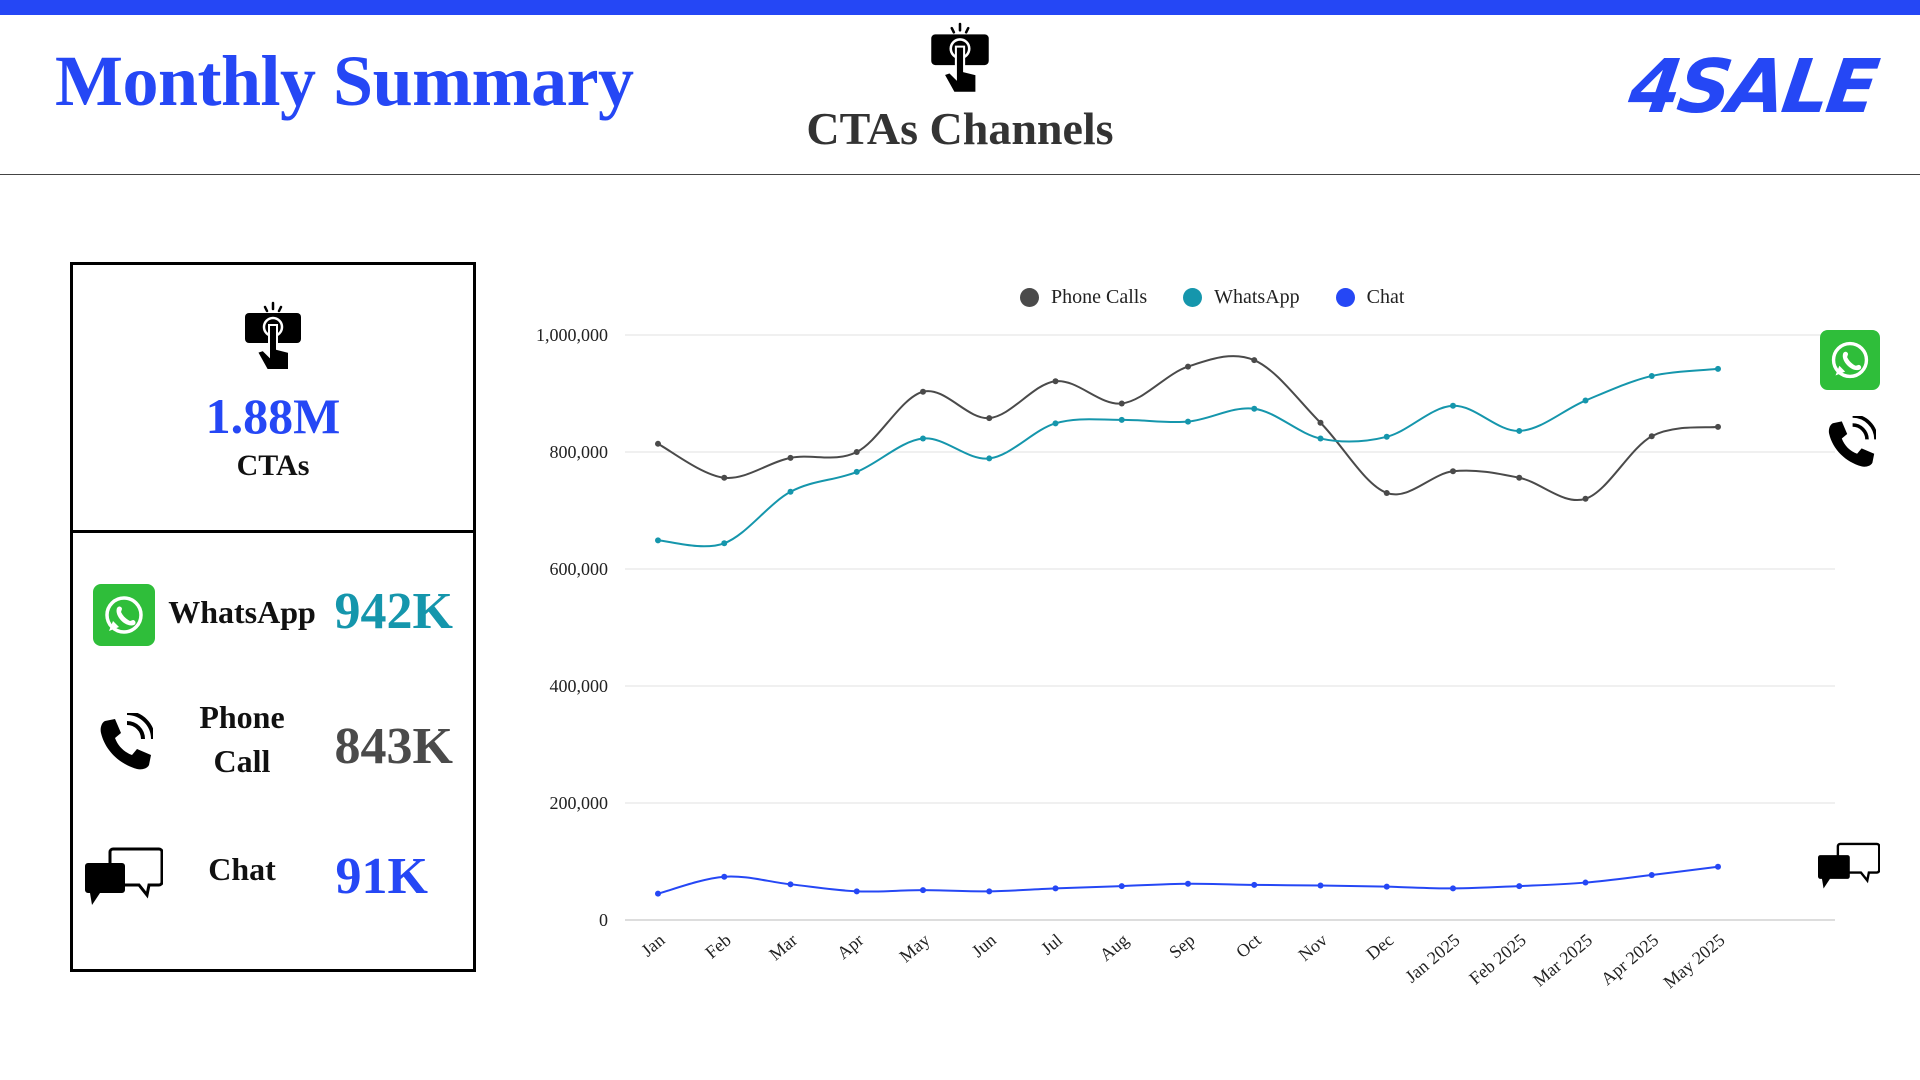 This screenshot has width=1920, height=1080. Describe the element at coordinates (273, 750) in the screenshot. I see `phone-row: Phone Call 843K` at that location.